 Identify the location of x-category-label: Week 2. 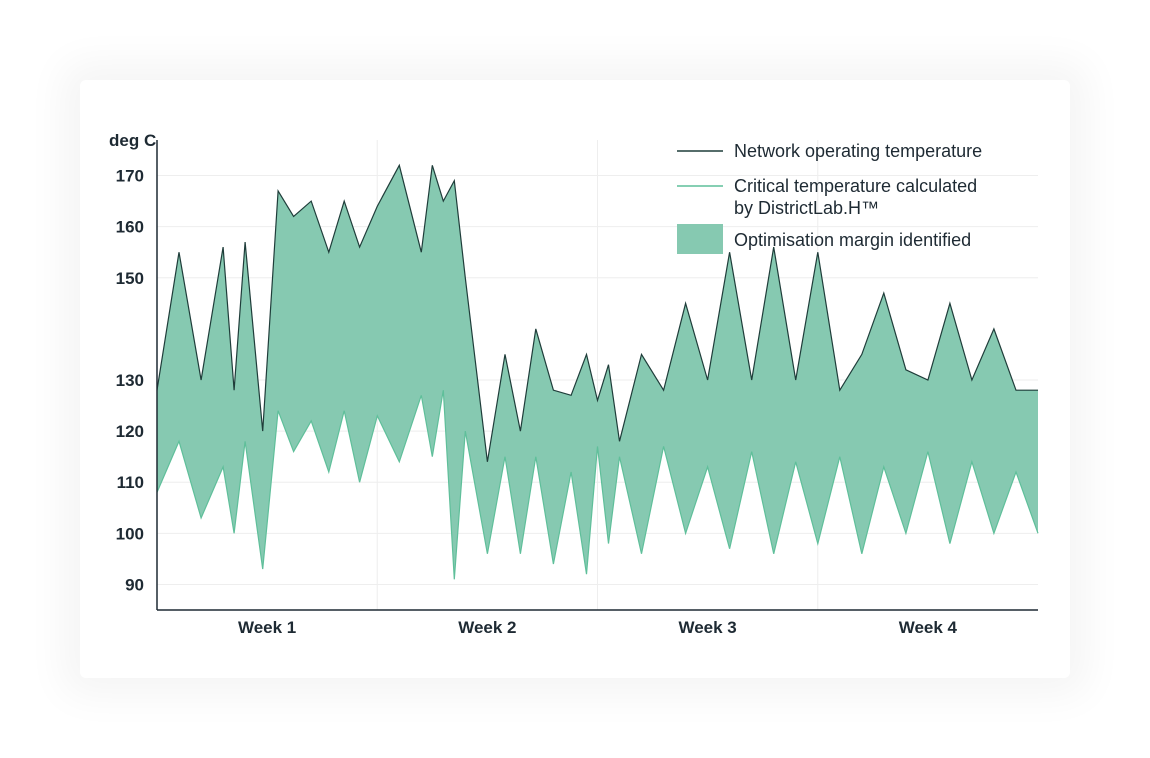
(487, 627).